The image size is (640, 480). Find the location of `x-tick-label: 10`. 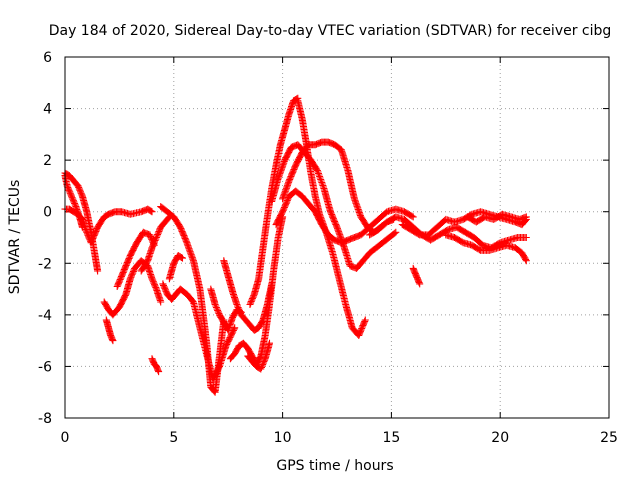

x-tick-label: 10 is located at coordinates (283, 438).